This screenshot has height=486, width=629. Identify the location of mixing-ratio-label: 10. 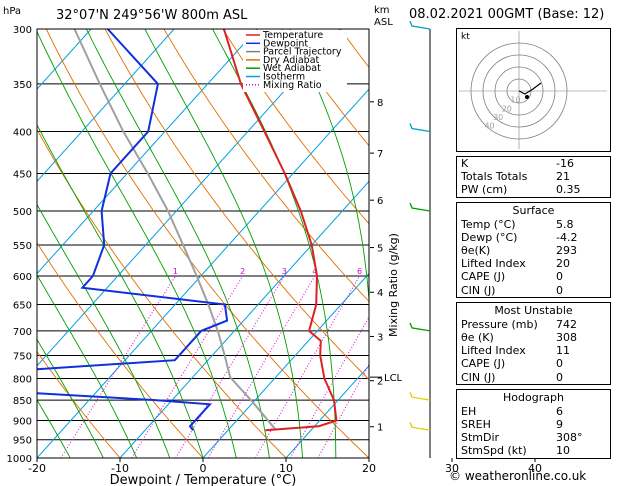
(418, 271).